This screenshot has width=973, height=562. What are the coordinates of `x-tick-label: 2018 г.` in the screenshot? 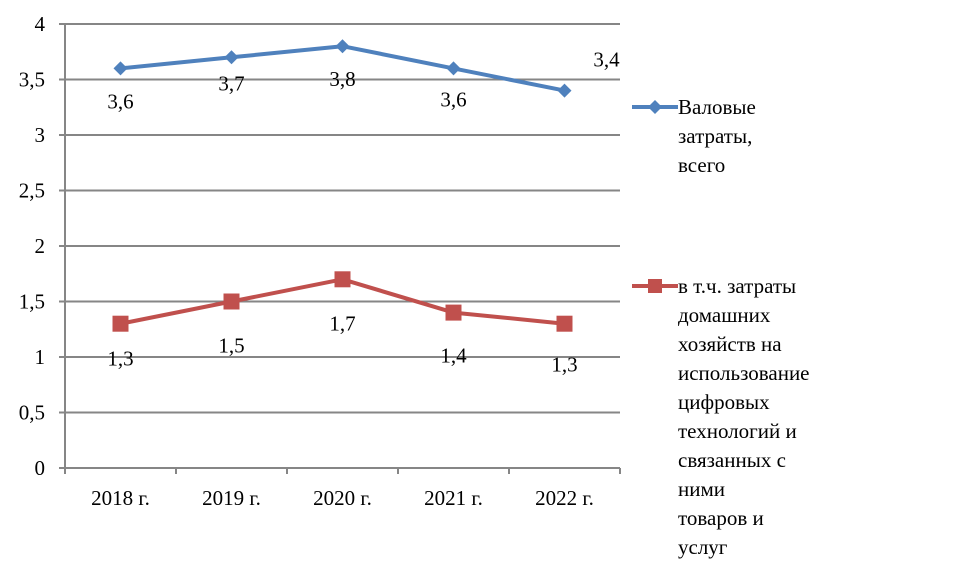 It's located at (120, 498).